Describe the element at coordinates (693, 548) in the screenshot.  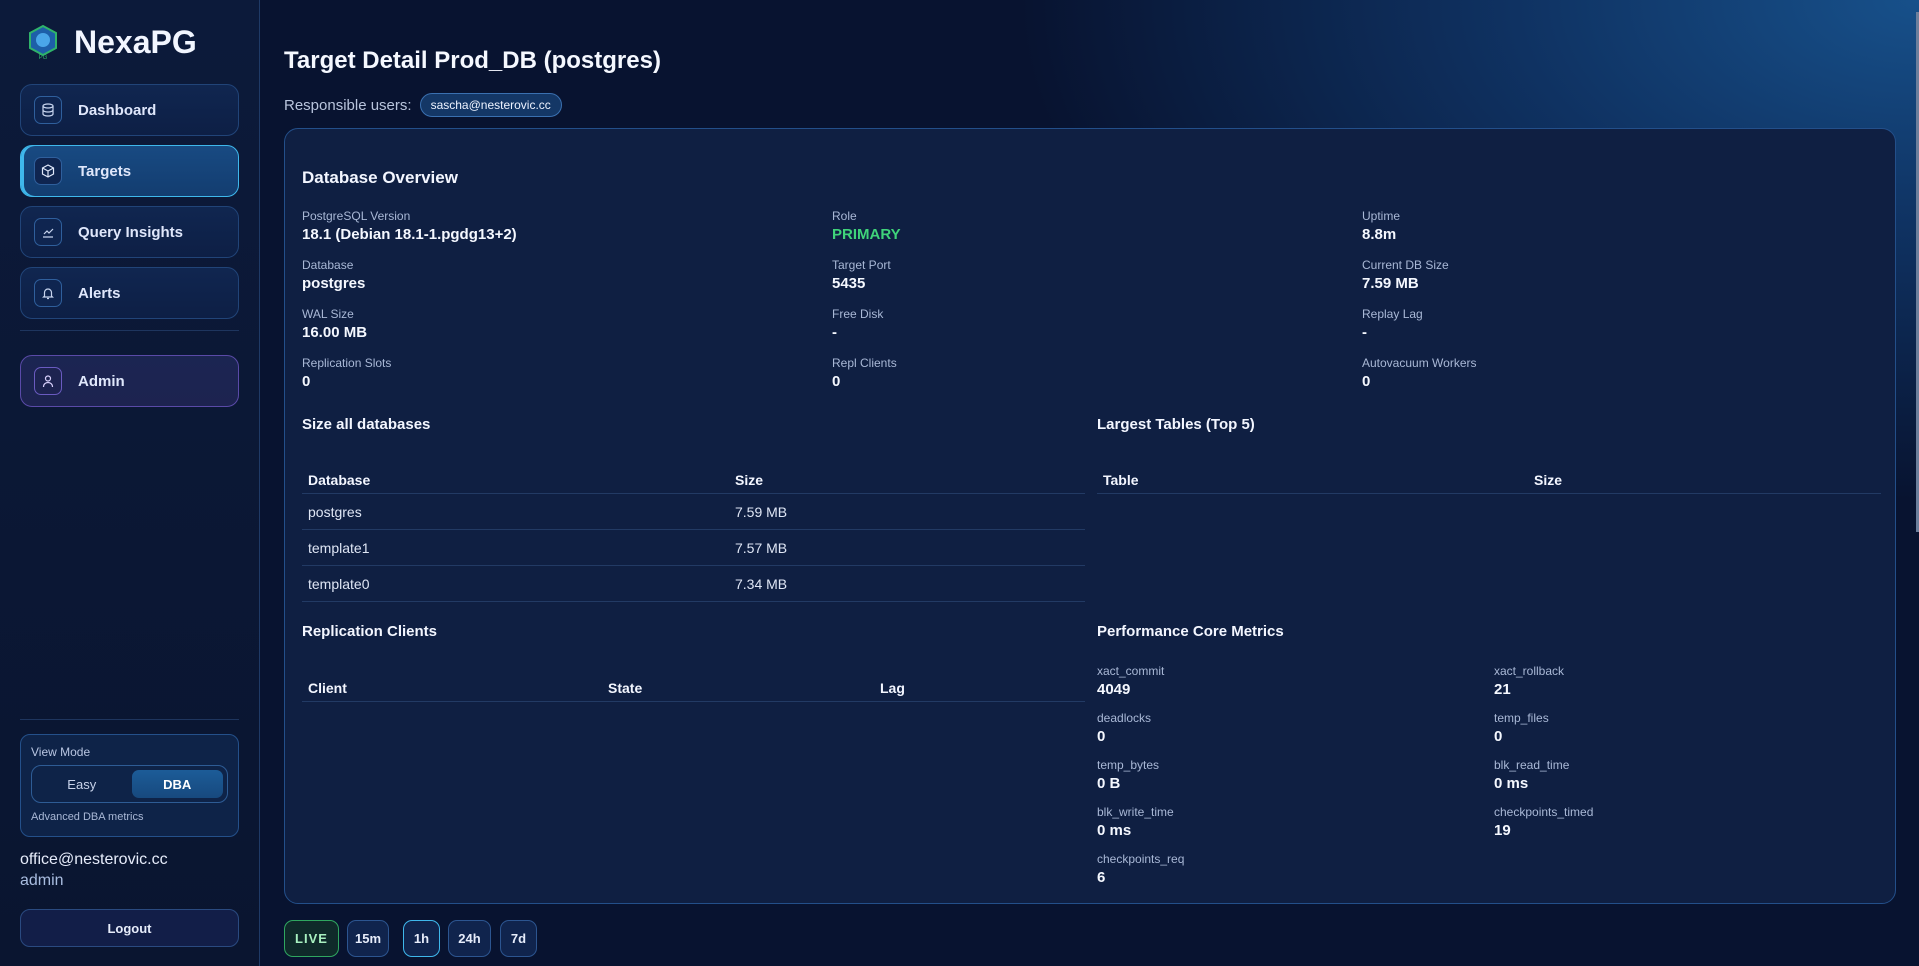
I see `table-row: template1 7.57 MB` at that location.